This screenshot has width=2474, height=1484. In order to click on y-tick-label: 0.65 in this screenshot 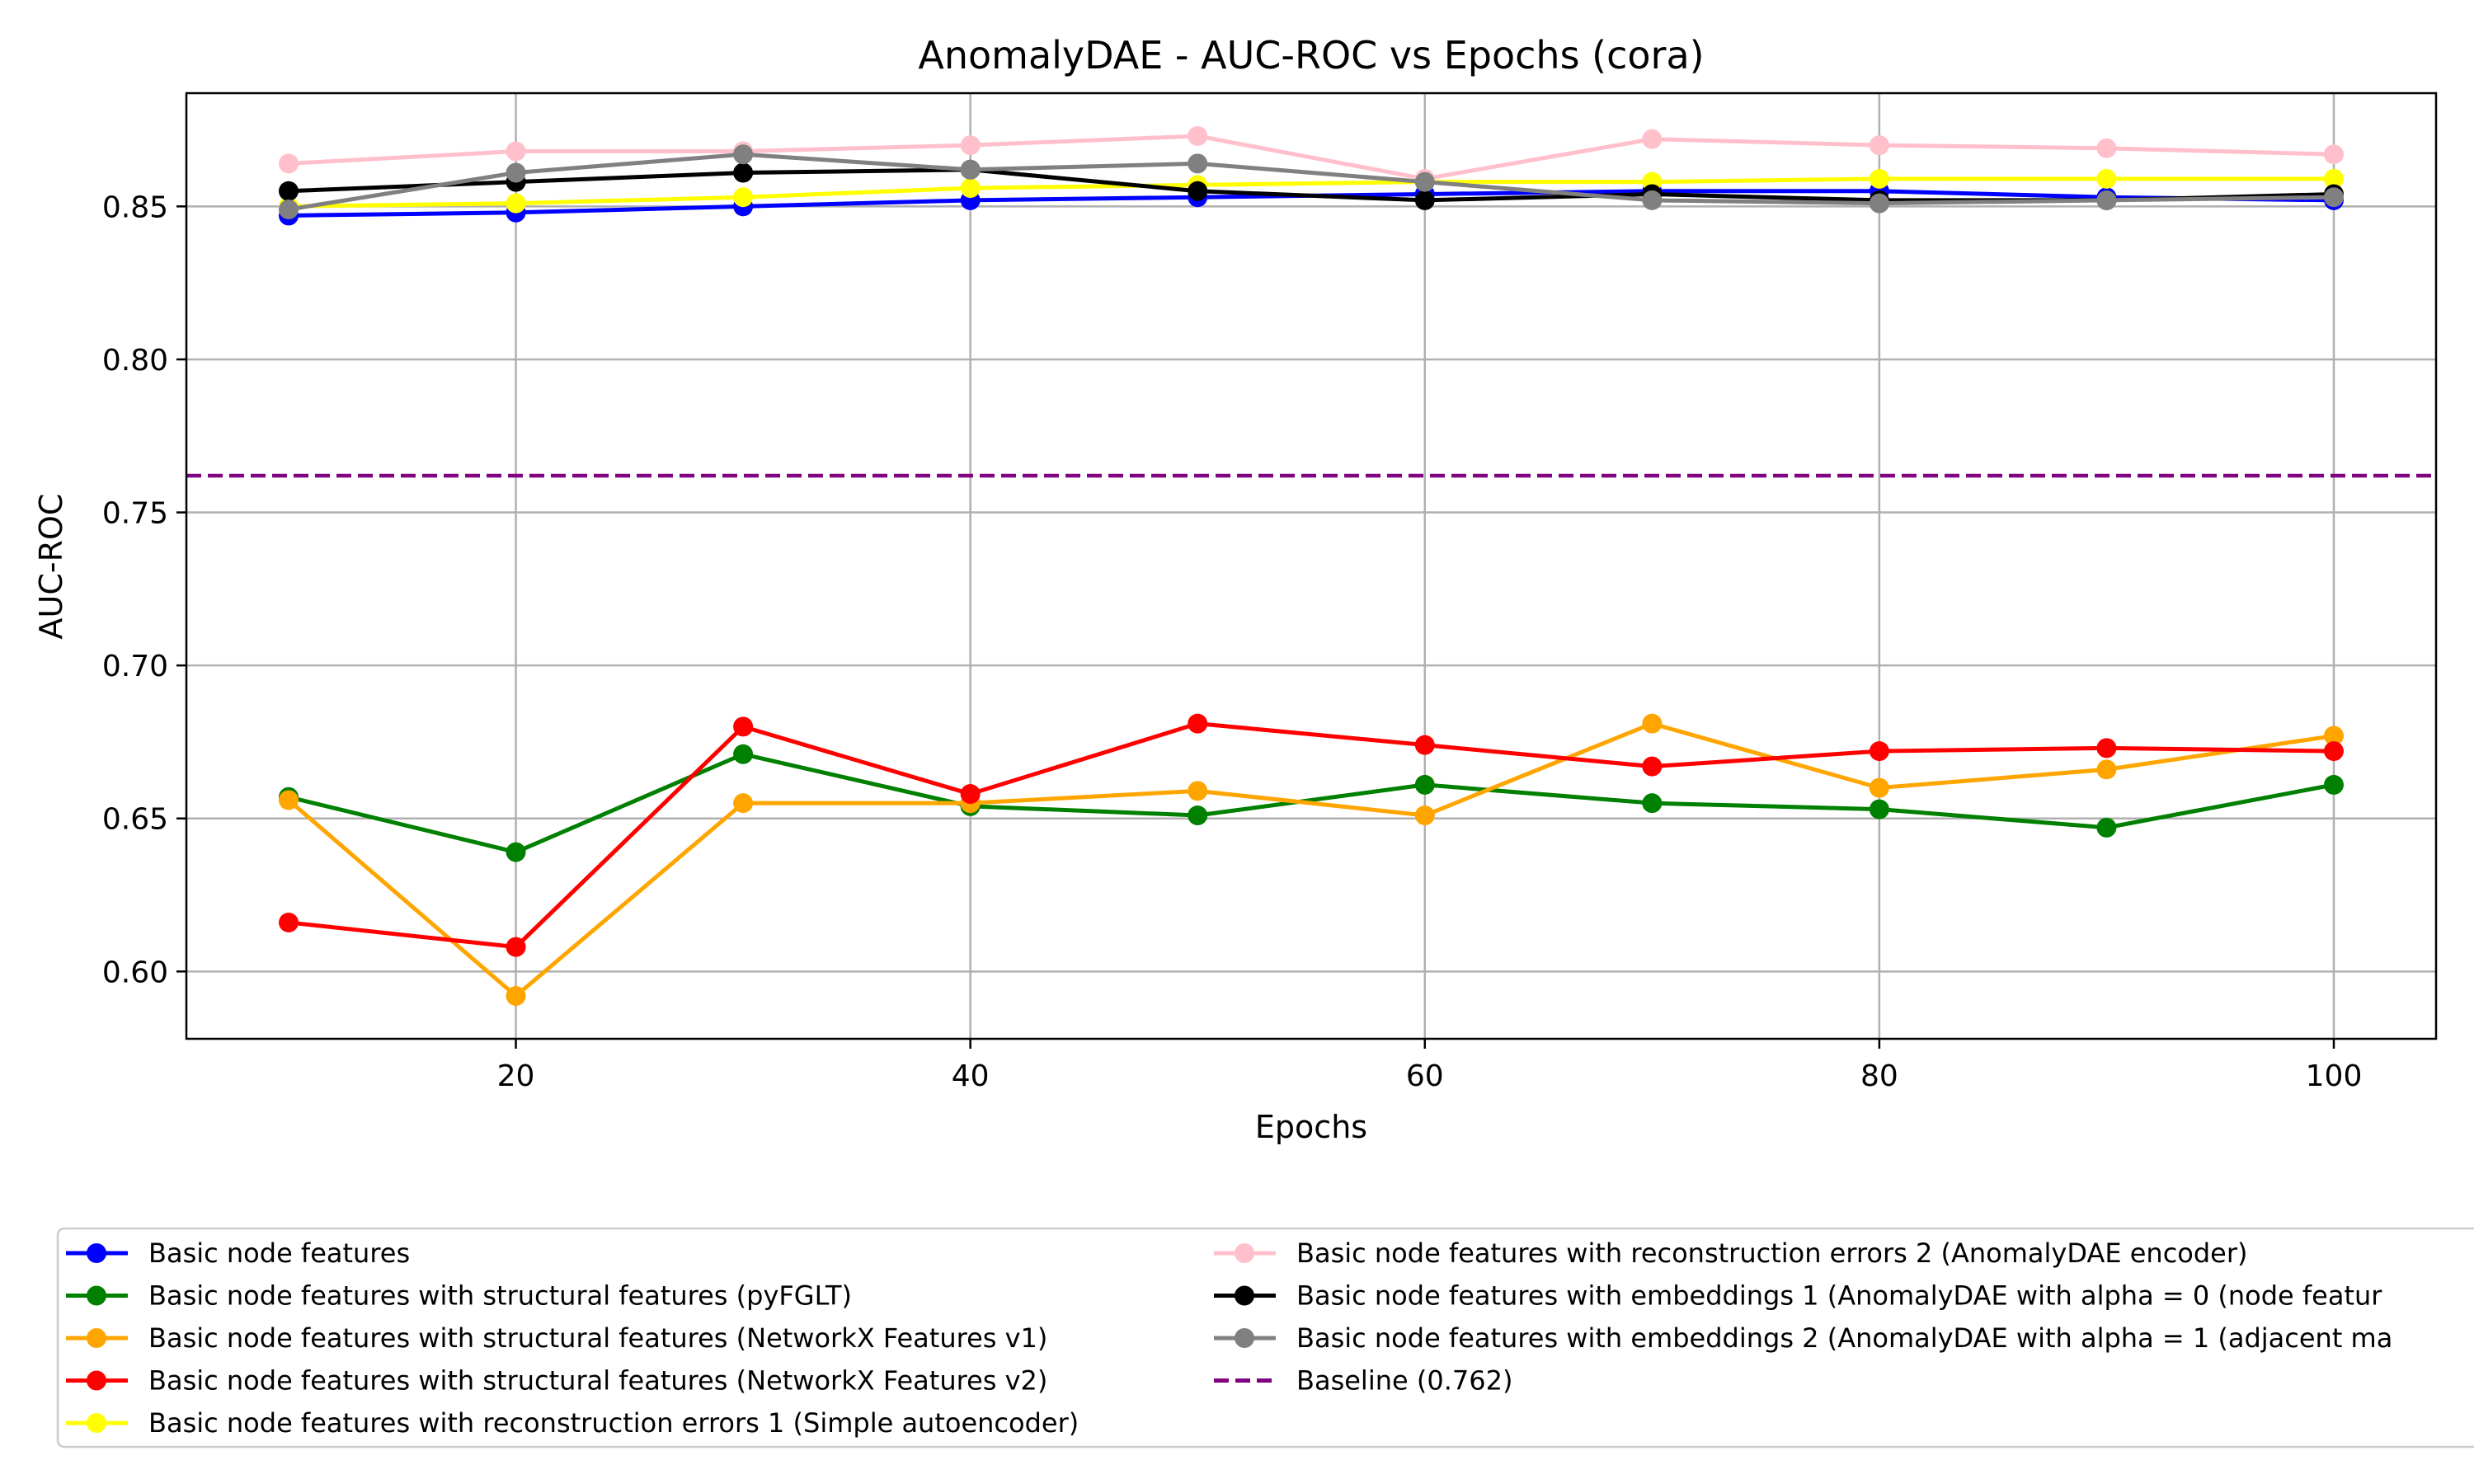, I will do `click(135, 820)`.